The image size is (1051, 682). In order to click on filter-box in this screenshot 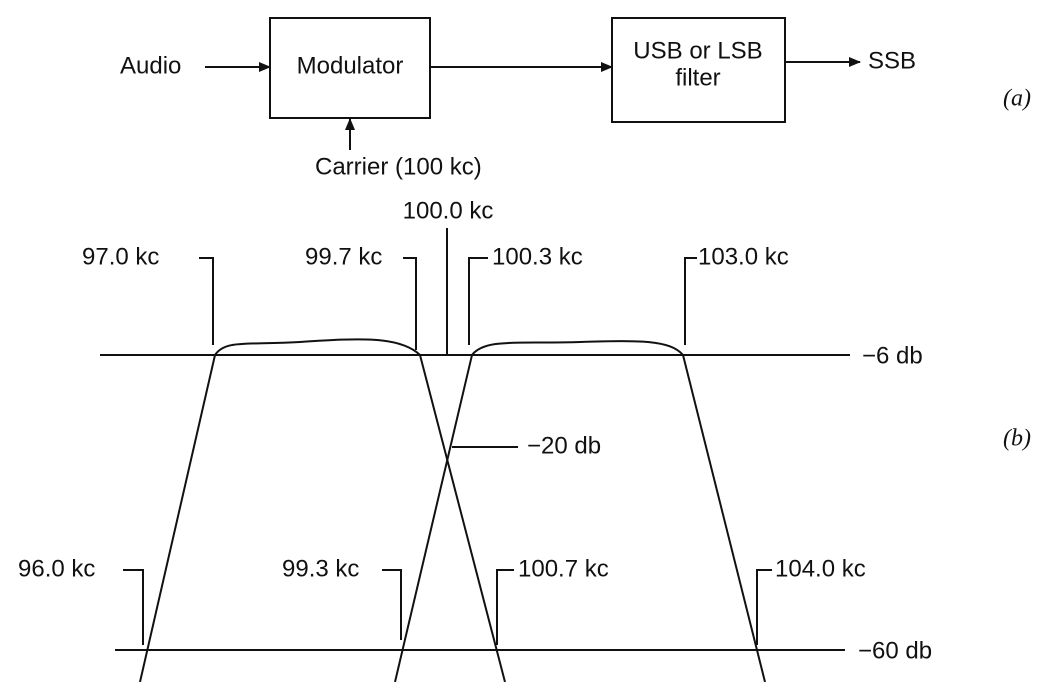, I will do `click(698, 70)`.